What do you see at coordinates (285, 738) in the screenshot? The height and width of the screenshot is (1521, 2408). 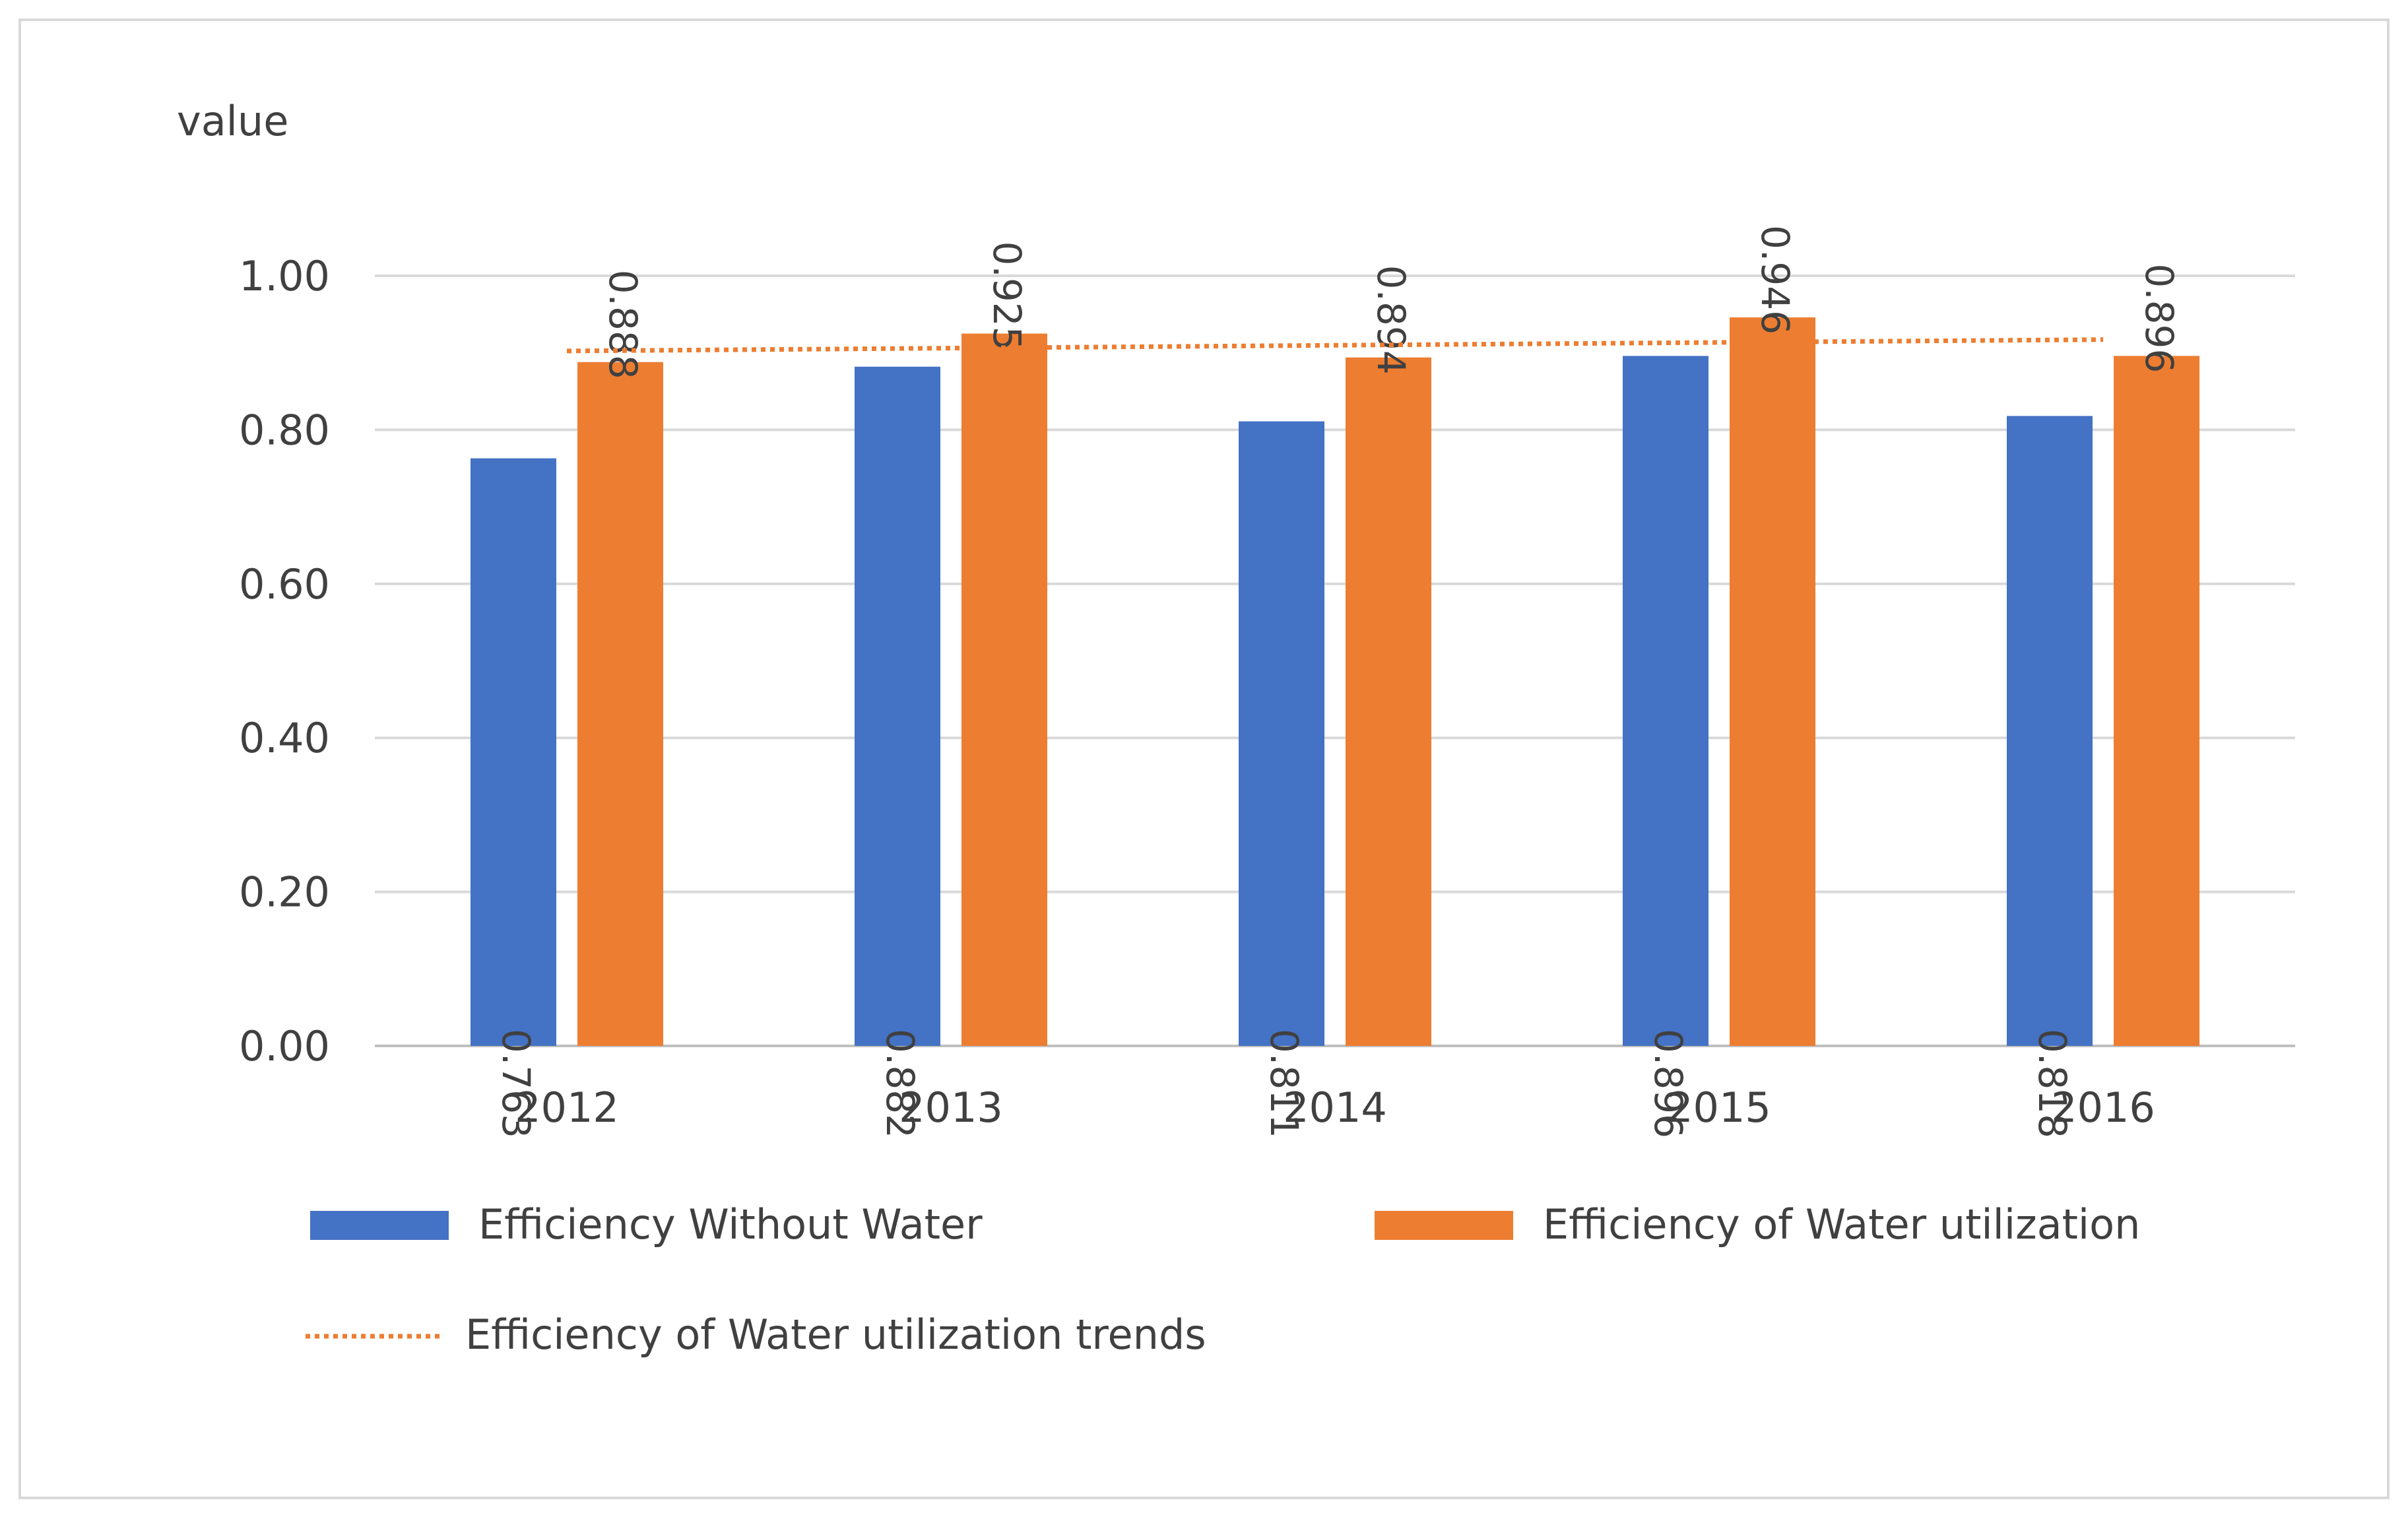 I see `y-tick-label: 0.40` at bounding box center [285, 738].